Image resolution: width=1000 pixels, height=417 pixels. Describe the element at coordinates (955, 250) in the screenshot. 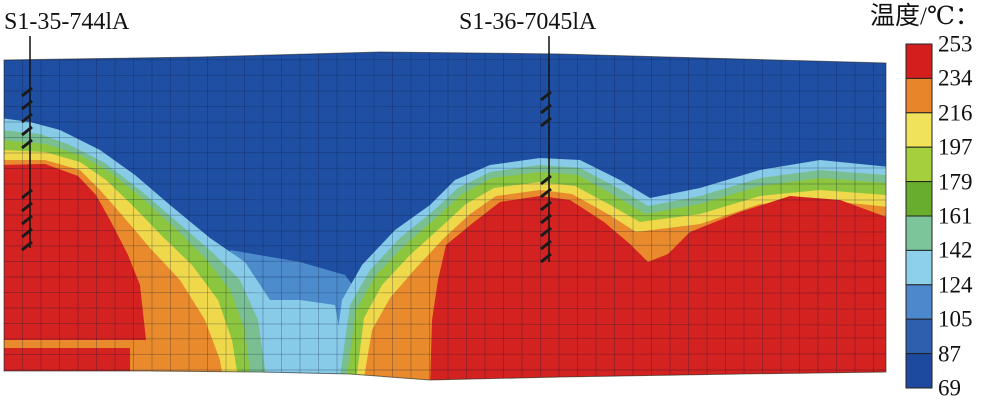

I see `legend-tick-label: 142` at that location.